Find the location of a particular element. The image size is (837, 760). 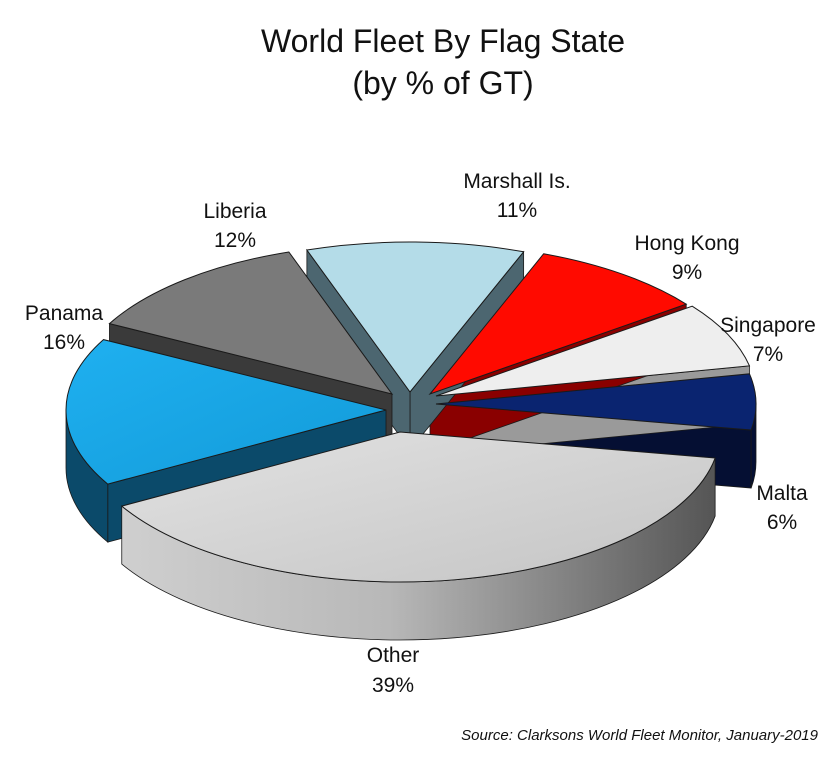

pie-slice-other is located at coordinates (418, 507).